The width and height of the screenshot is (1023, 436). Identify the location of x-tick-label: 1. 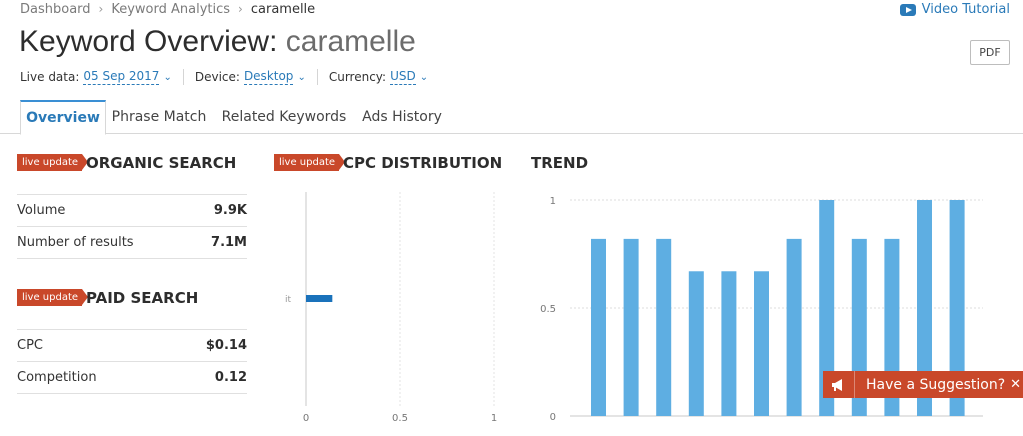
(494, 418).